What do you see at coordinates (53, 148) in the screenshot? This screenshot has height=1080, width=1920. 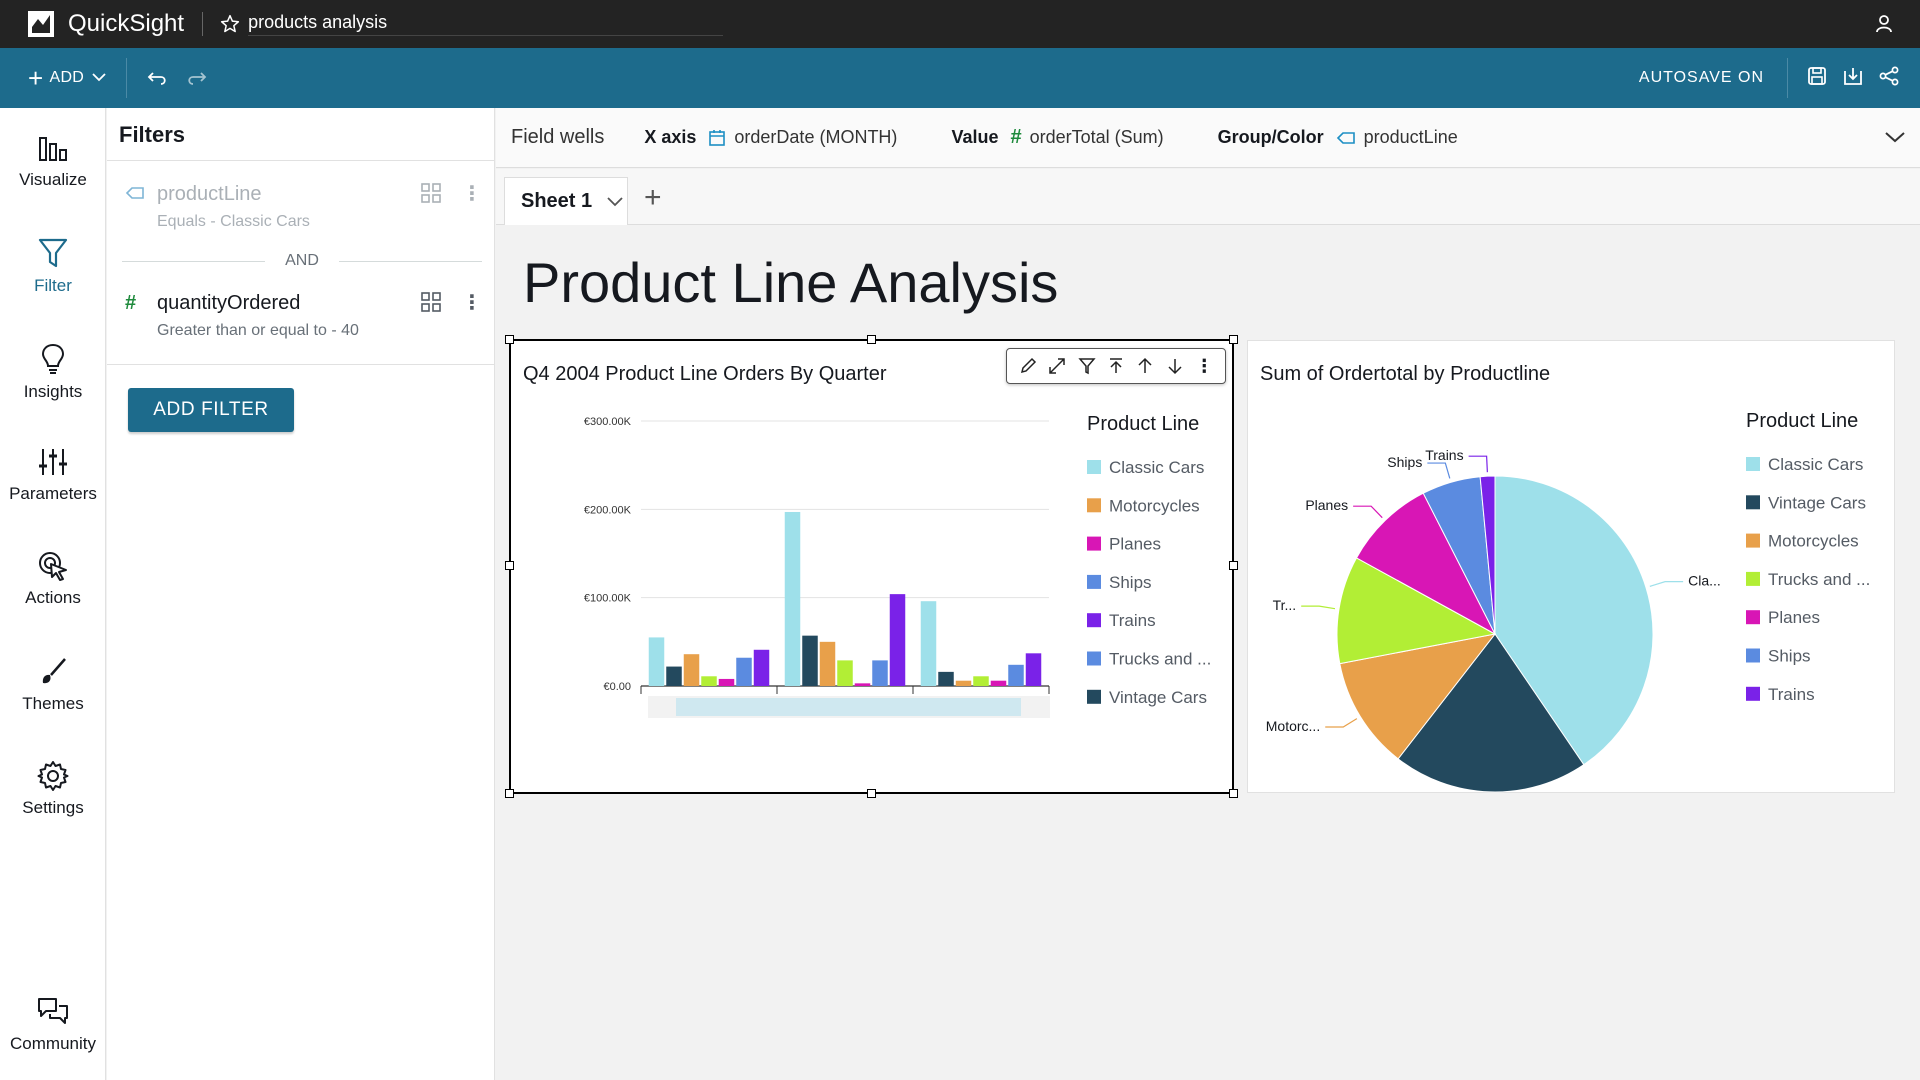 I see `bar-chart-icon` at bounding box center [53, 148].